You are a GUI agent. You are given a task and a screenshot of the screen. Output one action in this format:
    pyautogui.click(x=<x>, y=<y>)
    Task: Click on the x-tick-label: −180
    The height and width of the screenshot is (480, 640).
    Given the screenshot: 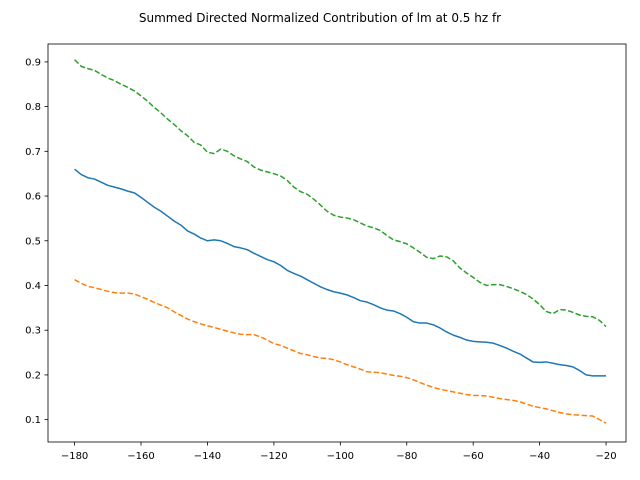 What is the action you would take?
    pyautogui.click(x=74, y=456)
    